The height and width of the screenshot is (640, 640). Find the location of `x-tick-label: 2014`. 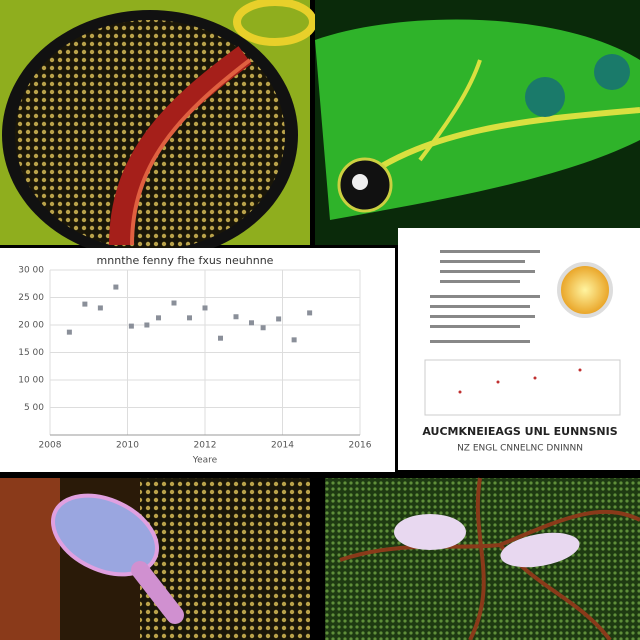

x-tick-label: 2014 is located at coordinates (282, 446).